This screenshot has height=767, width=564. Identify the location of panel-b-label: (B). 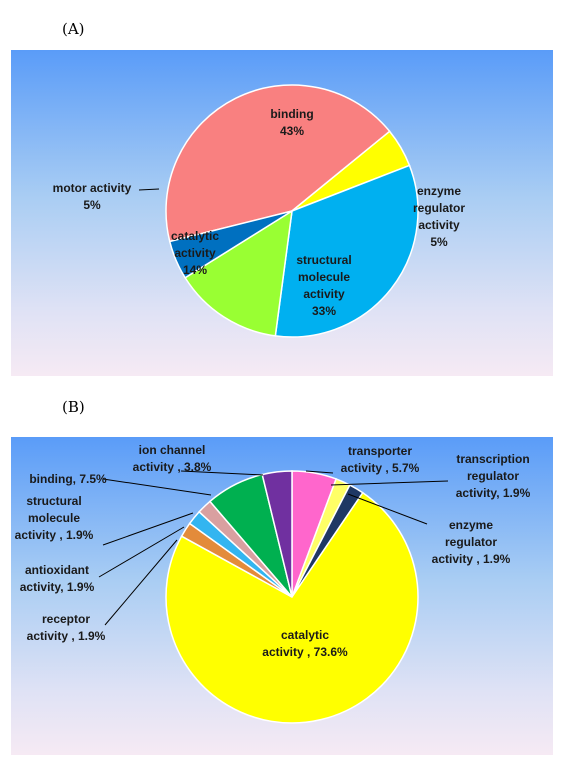
(73, 407).